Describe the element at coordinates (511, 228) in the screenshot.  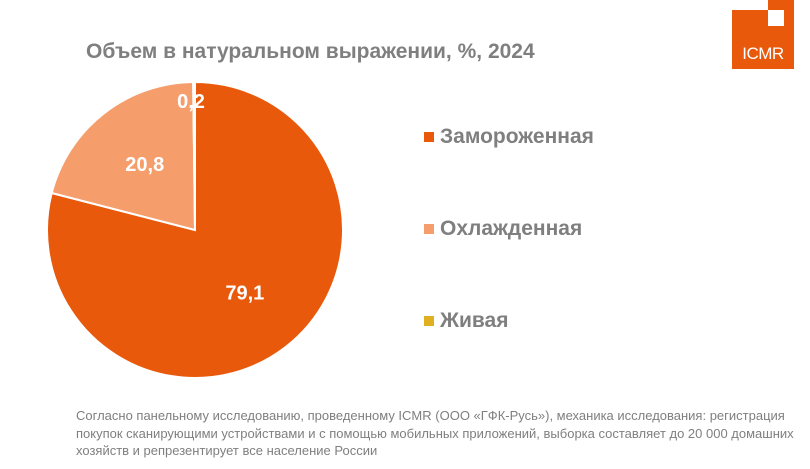
I see `legend-label: Охлажденная` at that location.